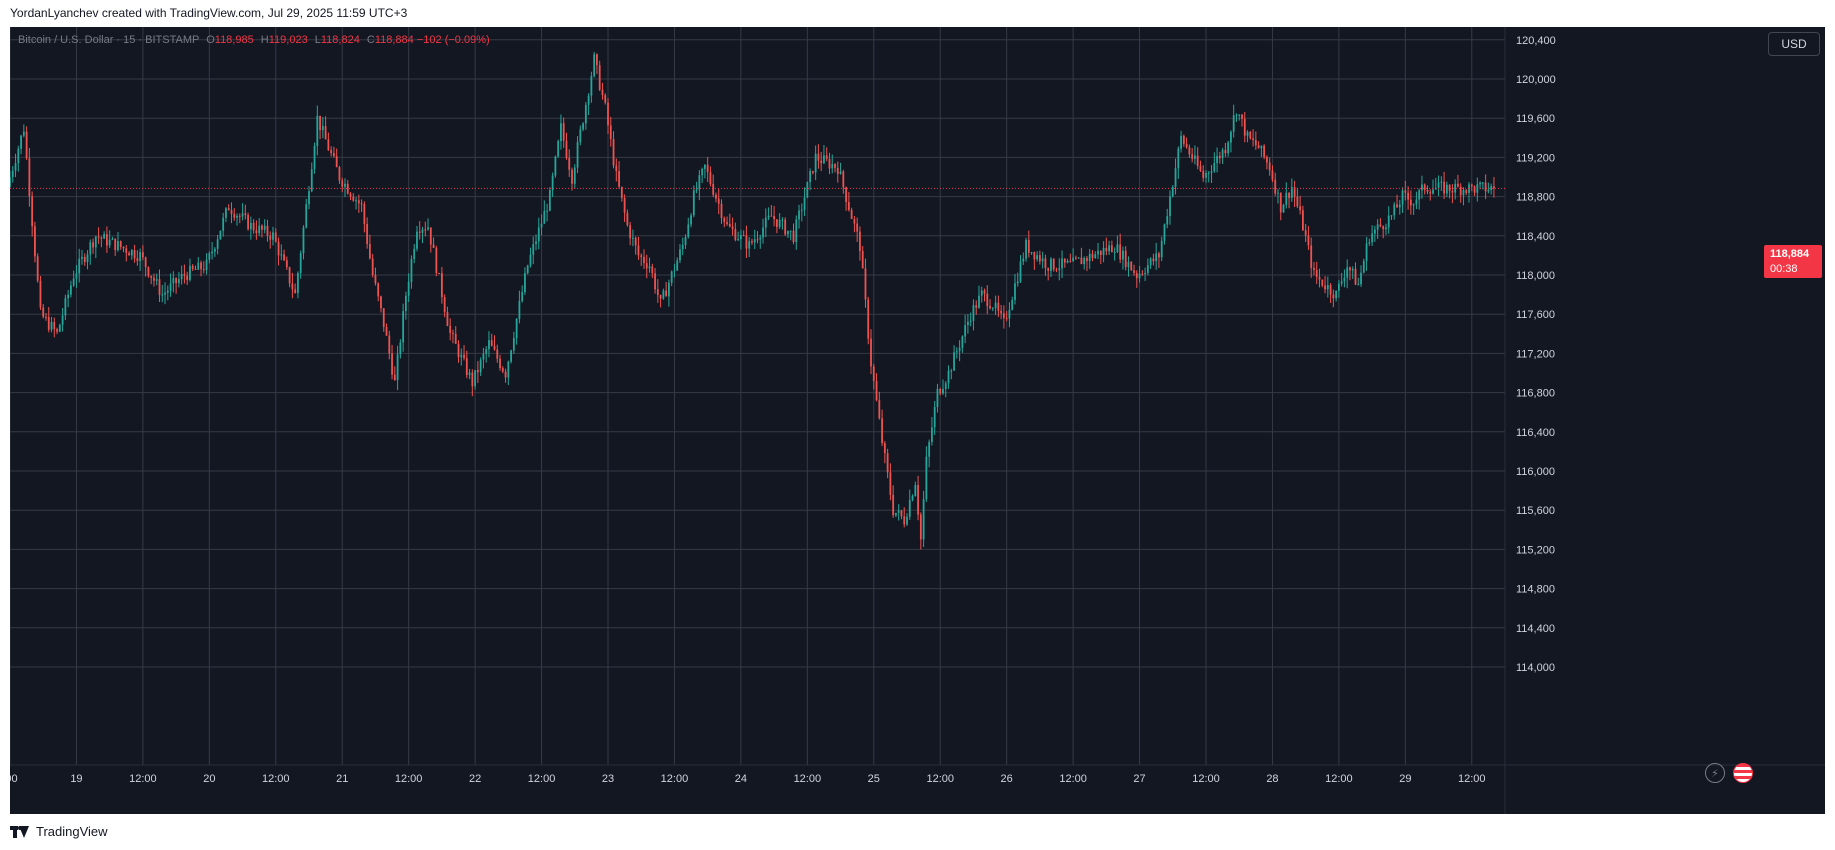  What do you see at coordinates (109, 40) in the screenshot?
I see `symbol-name: Bitcoin / U.S. Dollar · 15 · BITSTAMP` at bounding box center [109, 40].